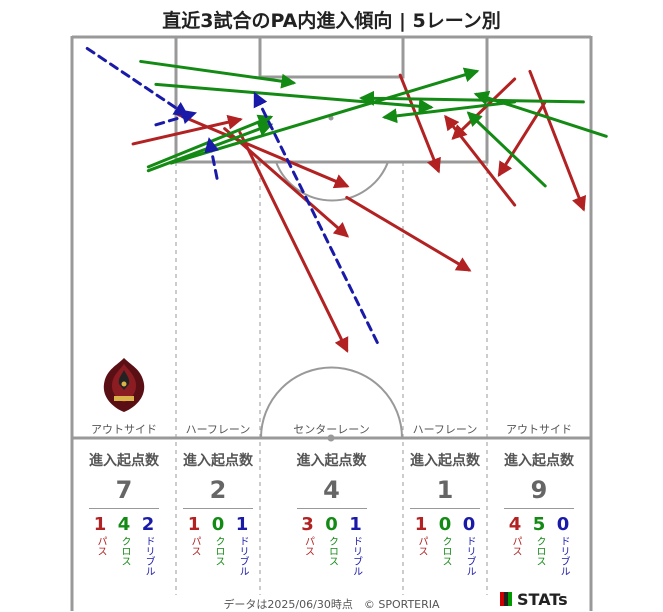  Describe the element at coordinates (124, 490) in the screenshot. I see `stat-total: 7` at that location.